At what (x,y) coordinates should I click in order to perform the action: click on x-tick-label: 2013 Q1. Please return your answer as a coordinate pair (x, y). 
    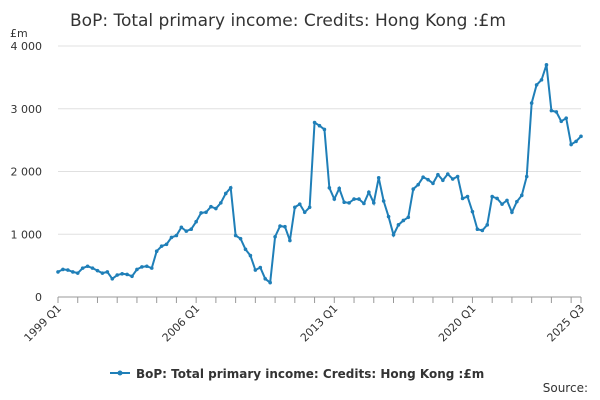
    Looking at the image, I should click on (319, 323).